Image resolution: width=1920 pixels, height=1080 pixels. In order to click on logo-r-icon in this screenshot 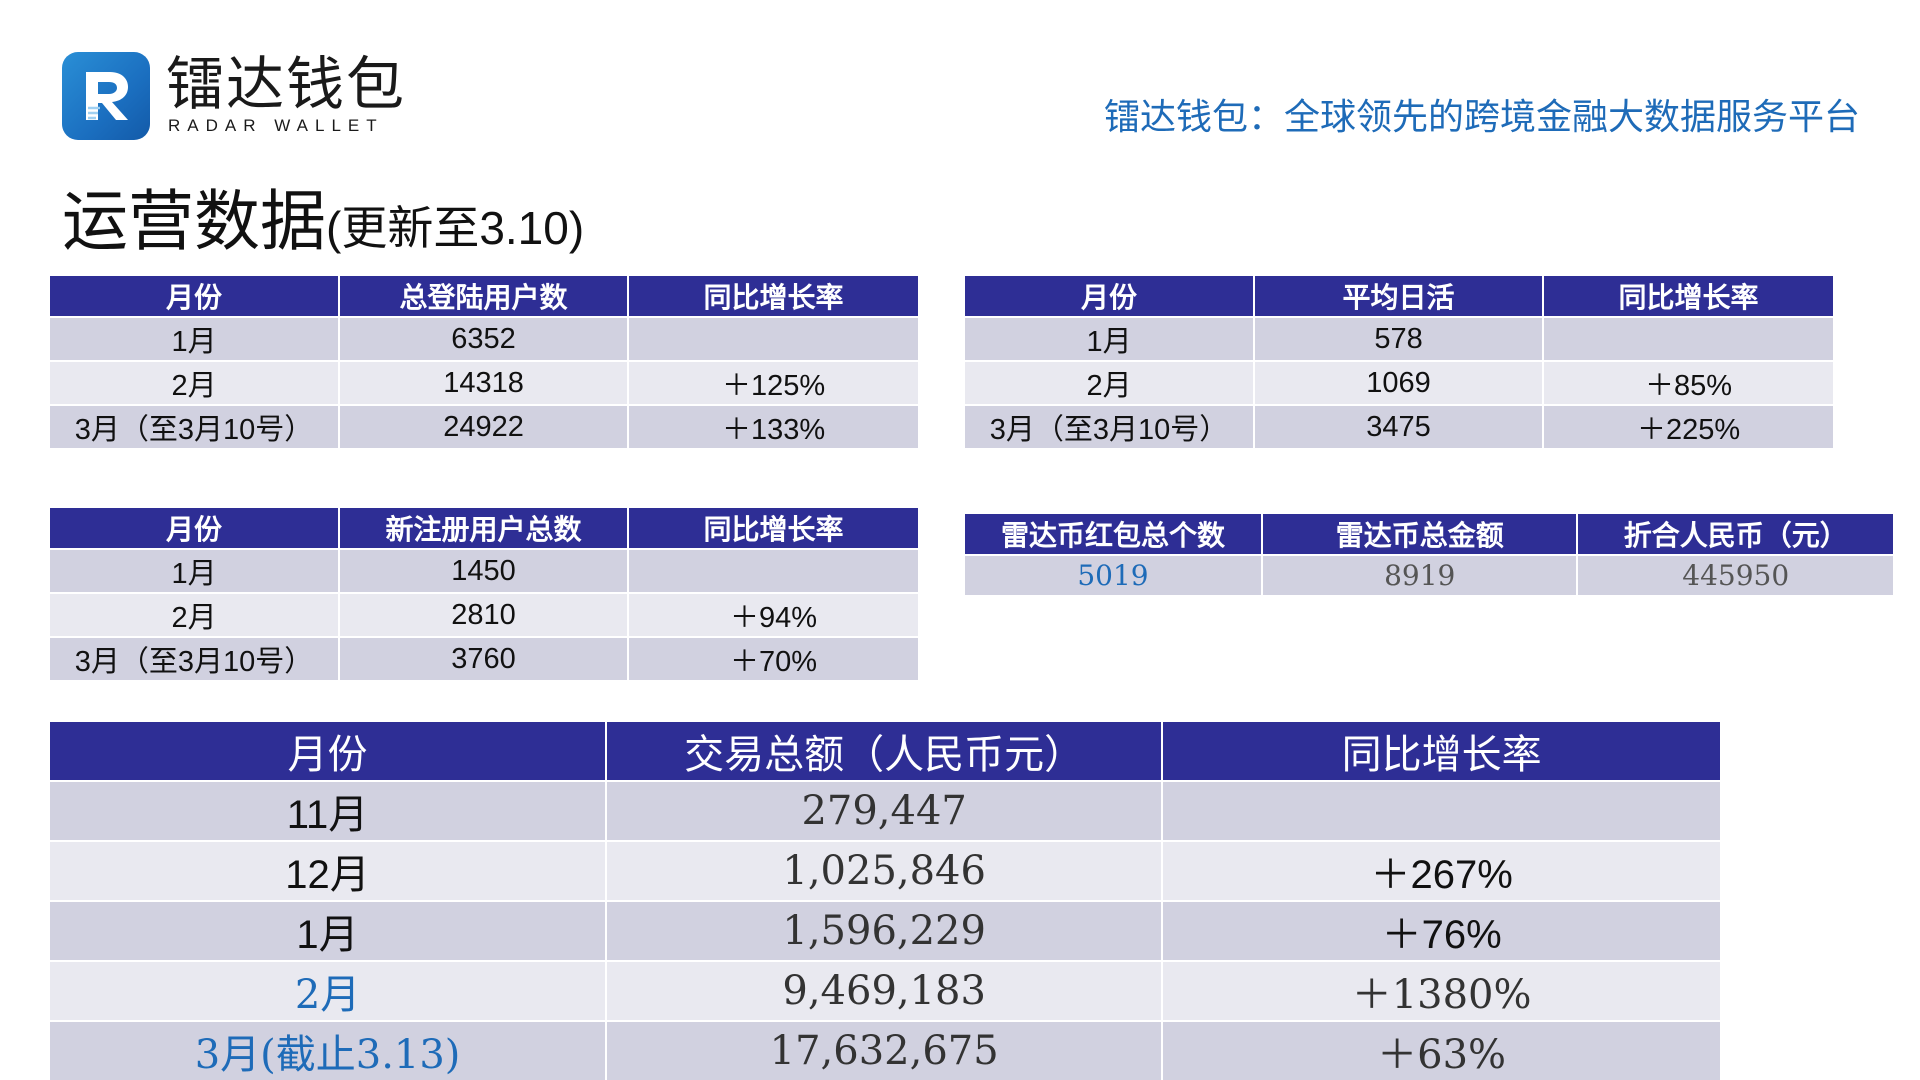, I will do `click(107, 96)`.